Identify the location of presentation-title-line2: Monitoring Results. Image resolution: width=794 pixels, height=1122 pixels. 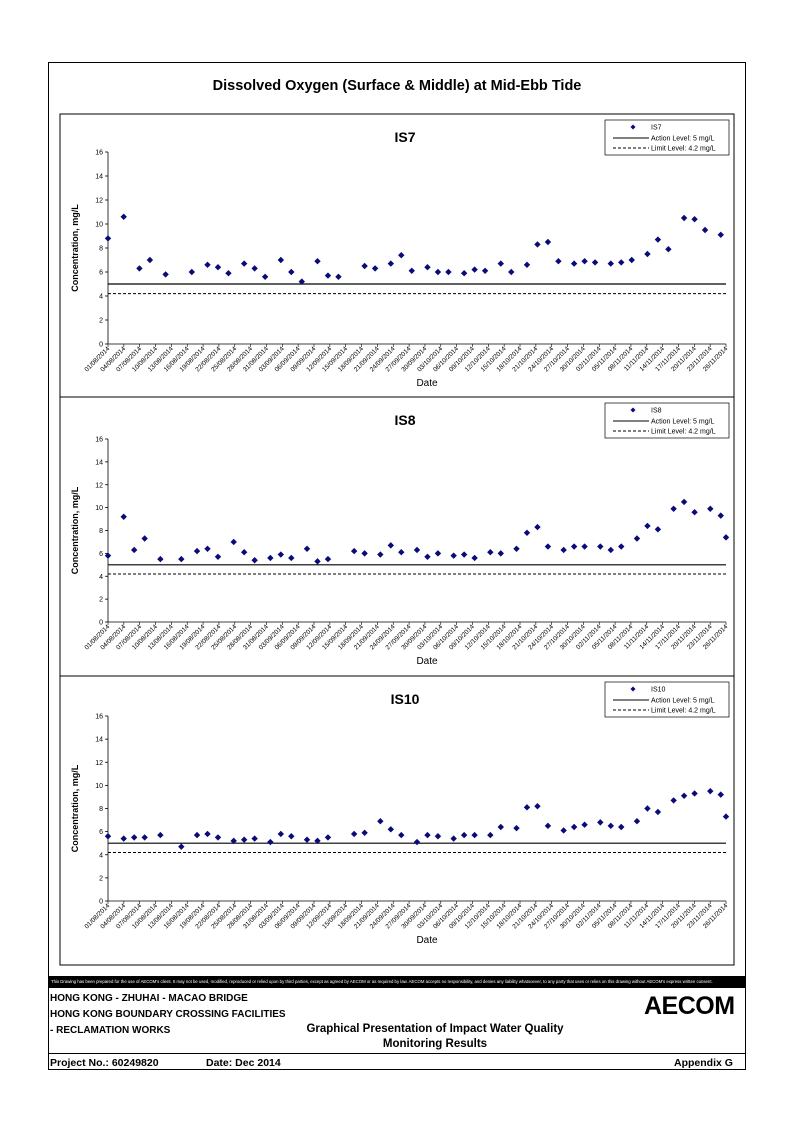
(435, 1044).